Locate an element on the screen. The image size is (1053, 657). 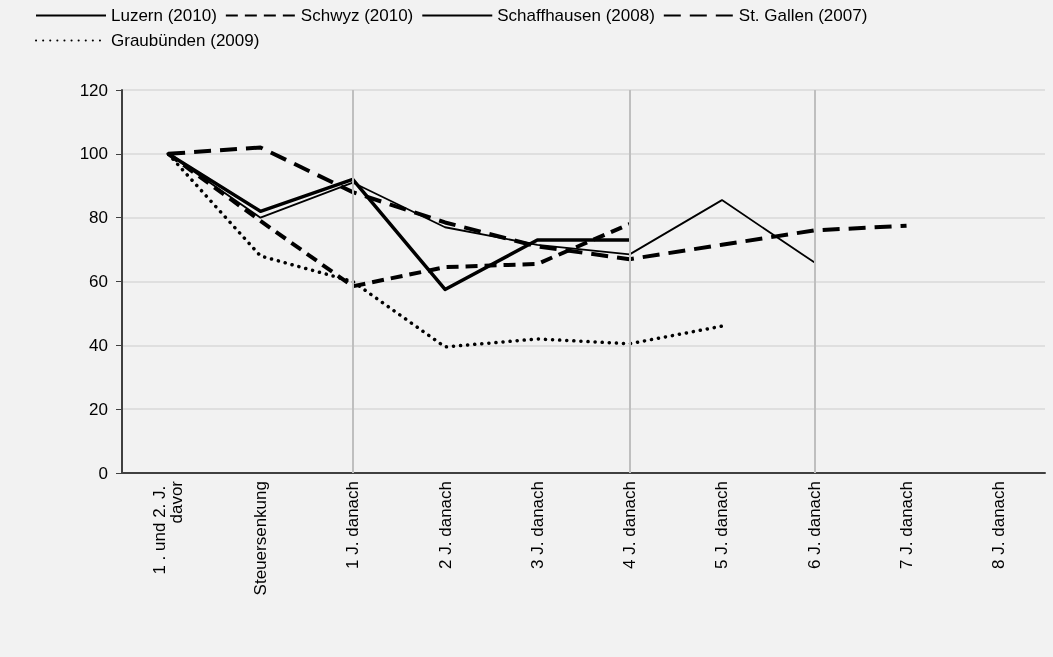
legend-label: Schaffhausen (2008) is located at coordinates (576, 15).